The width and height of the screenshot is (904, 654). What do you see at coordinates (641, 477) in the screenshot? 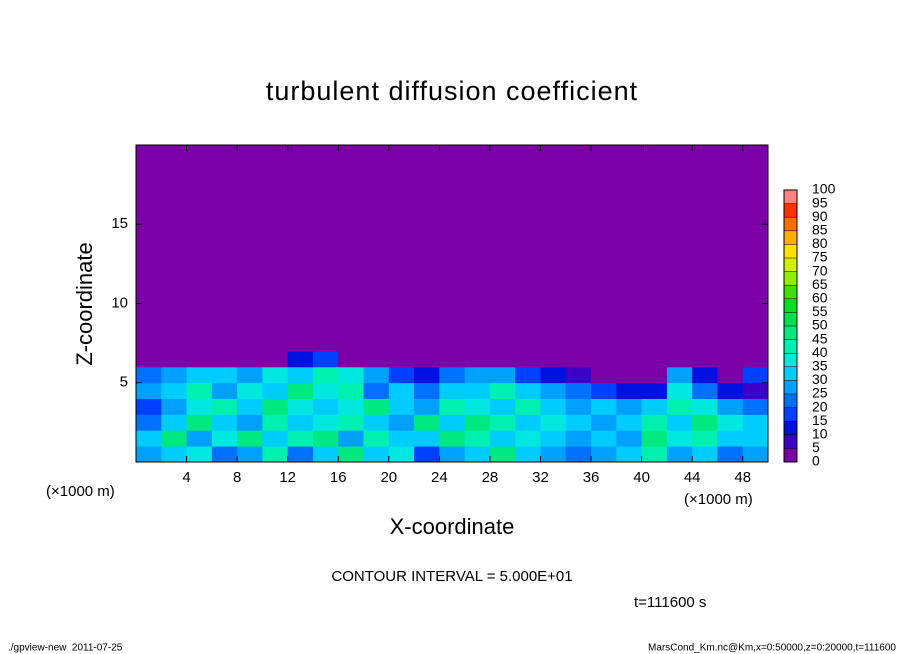
I see `x-tick-label: 40` at bounding box center [641, 477].